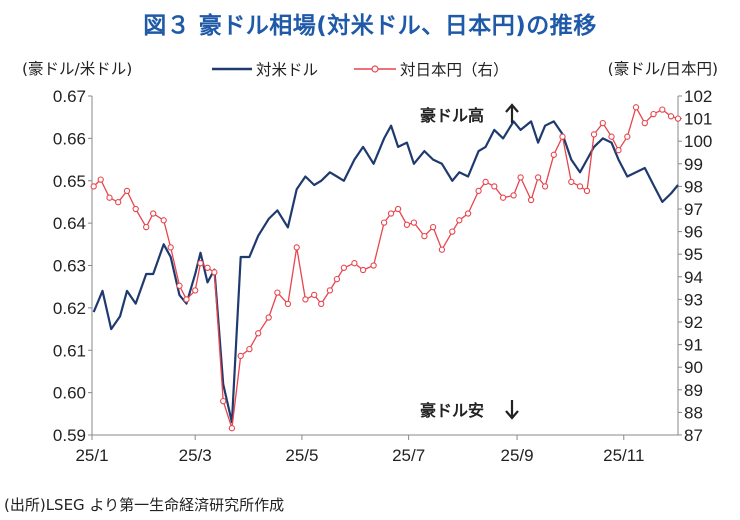 Image resolution: width=740 pixels, height=520 pixels. Describe the element at coordinates (452, 115) in the screenshot. I see `annotation-high-label: 豪ドル高` at that location.